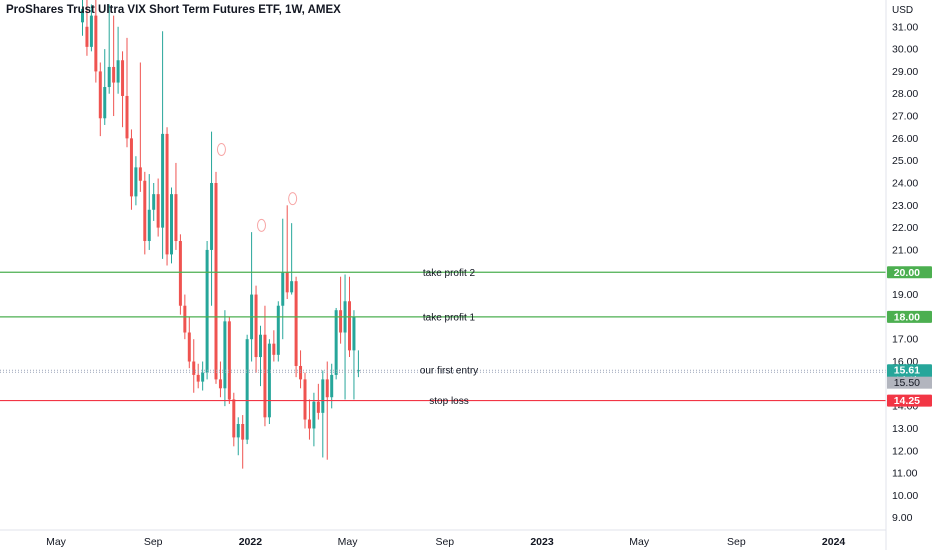 The image size is (932, 555). What do you see at coordinates (905, 250) in the screenshot?
I see `y-tick-label: 21.00` at bounding box center [905, 250].